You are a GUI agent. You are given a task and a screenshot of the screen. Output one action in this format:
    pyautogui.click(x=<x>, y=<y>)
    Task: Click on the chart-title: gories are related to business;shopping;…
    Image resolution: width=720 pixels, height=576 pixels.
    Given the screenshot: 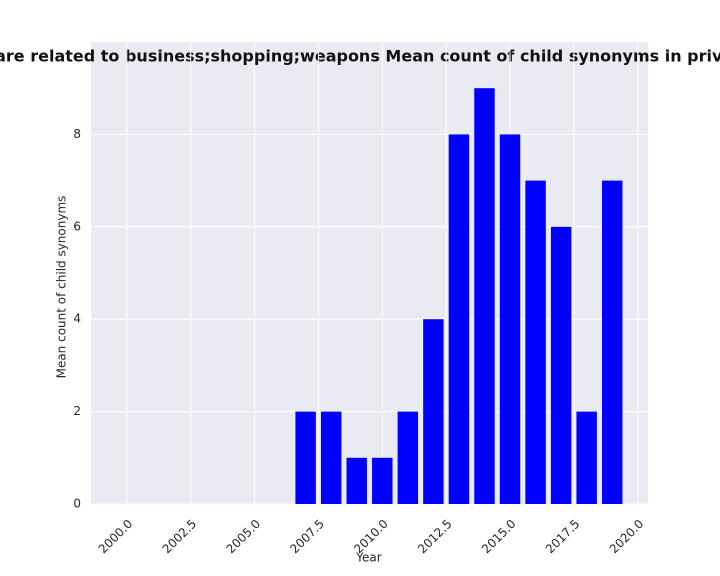 What is the action you would take?
    pyautogui.click(x=360, y=56)
    